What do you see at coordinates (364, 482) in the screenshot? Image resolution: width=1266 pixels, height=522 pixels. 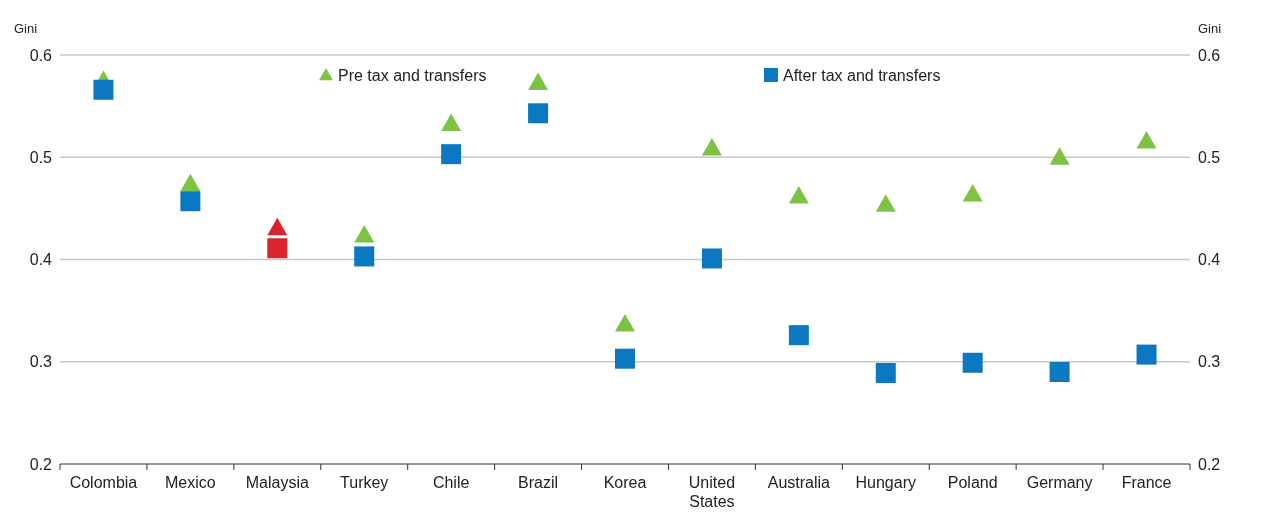 I see `x-tick-label: Turkey` at bounding box center [364, 482].